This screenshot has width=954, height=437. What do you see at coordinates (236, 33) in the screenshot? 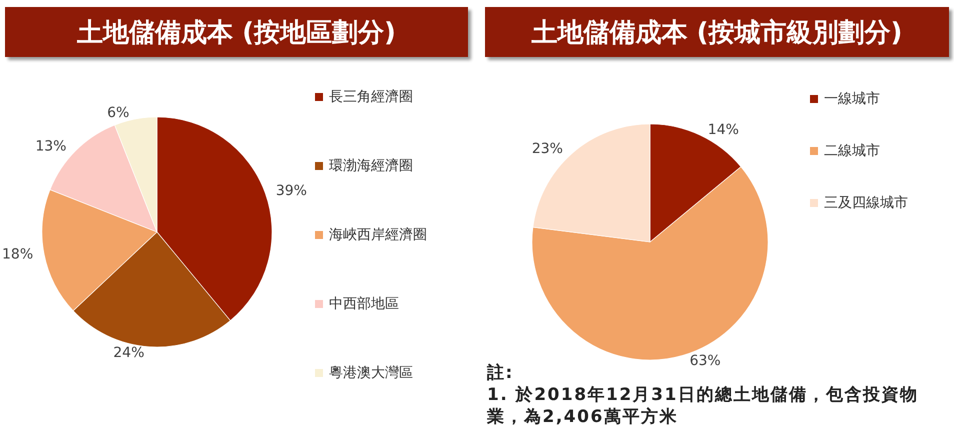
I see `chart-title: 土地儲備成本 (按地區劃分)` at bounding box center [236, 33].